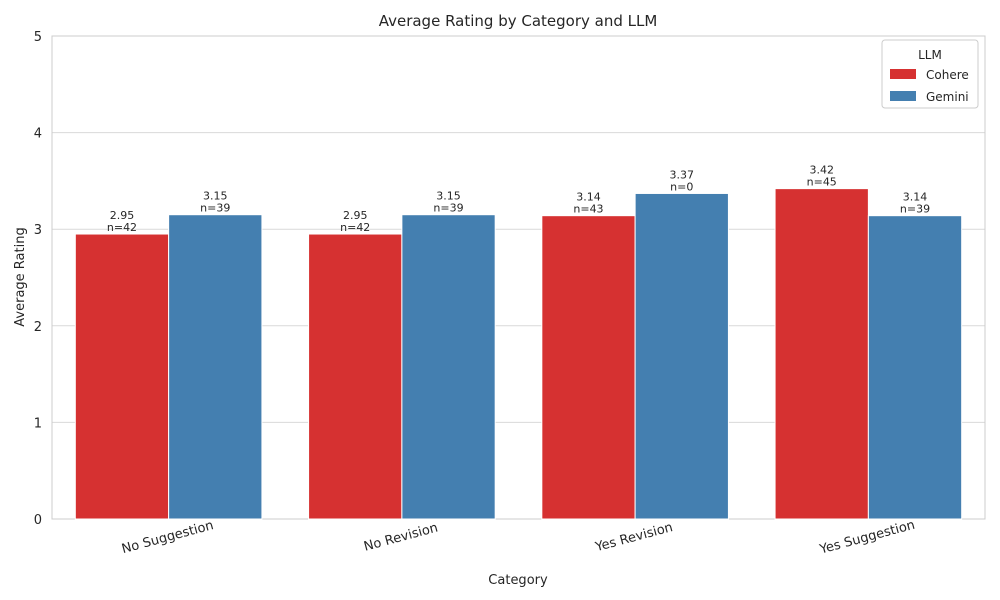 The image size is (1000, 600). Describe the element at coordinates (38, 327) in the screenshot. I see `y-tick-label: 2` at that location.